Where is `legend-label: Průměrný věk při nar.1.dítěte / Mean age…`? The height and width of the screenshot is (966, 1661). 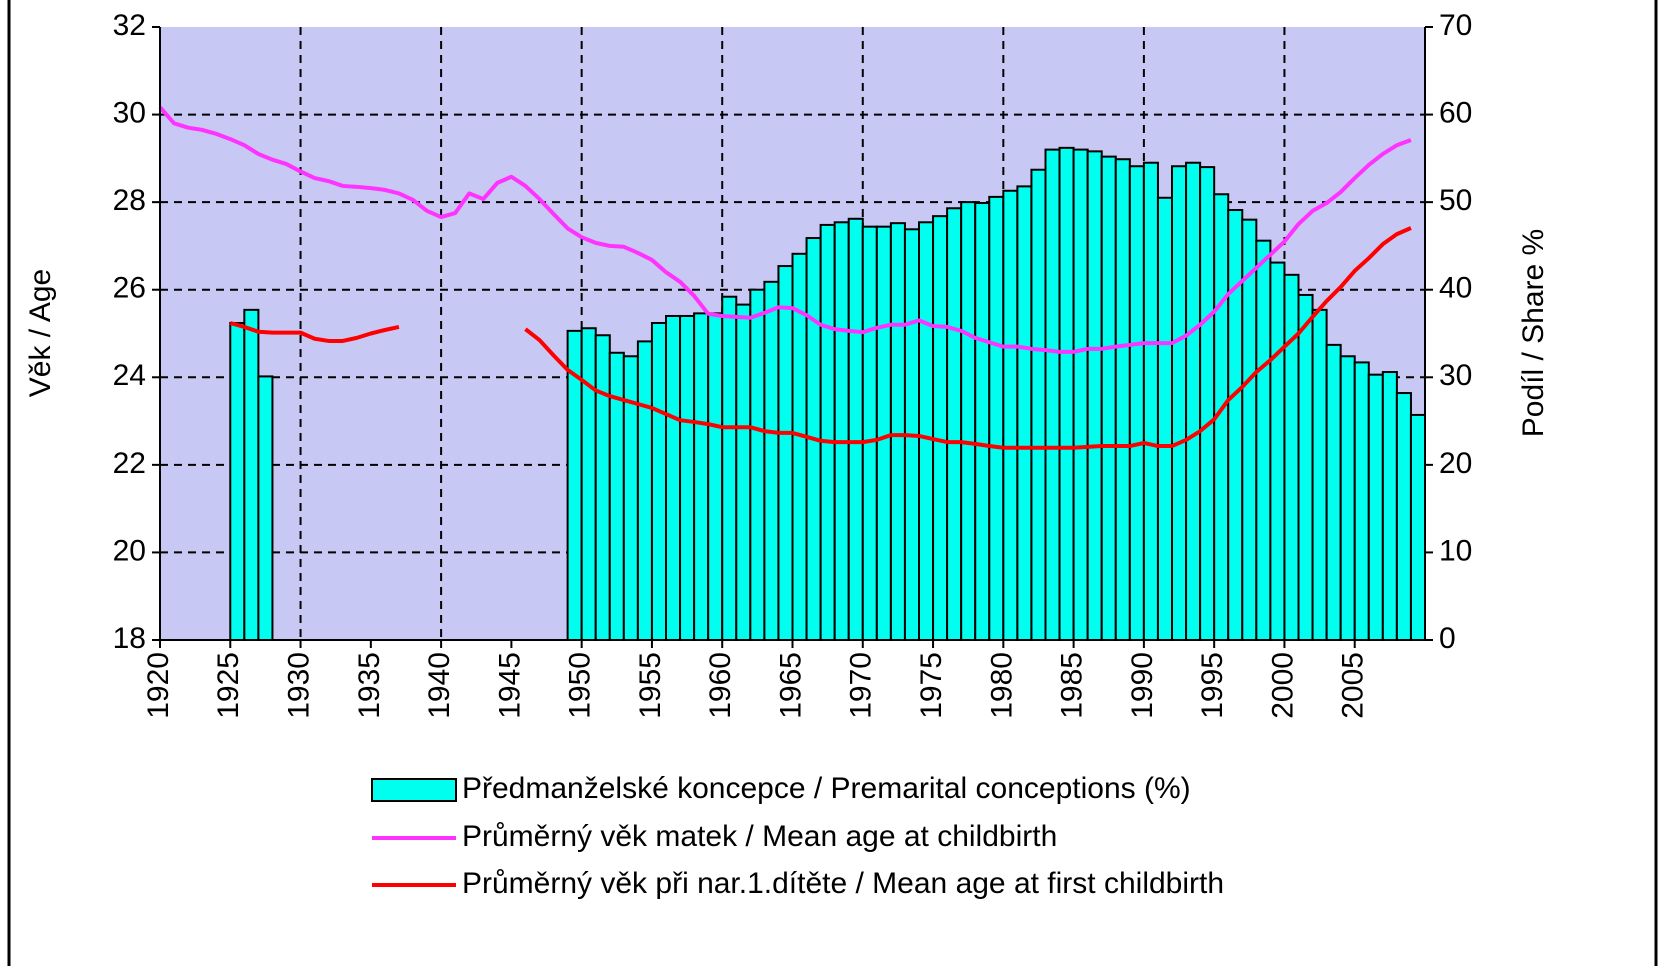 legend-label: Průměrný věk při nar.1.dítěte / Mean age… is located at coordinates (843, 883).